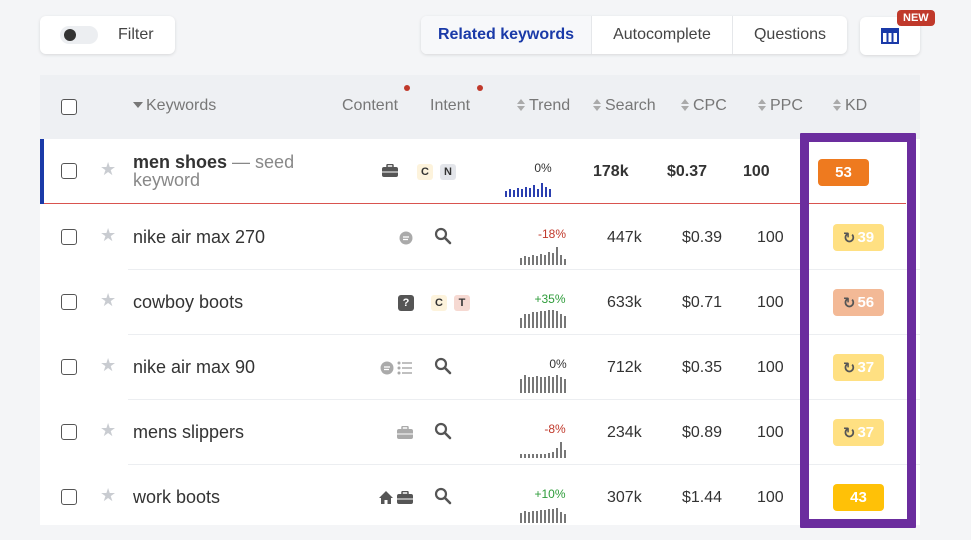 This screenshot has height=540, width=971. I want to click on search-volume: 633k, so click(624, 302).